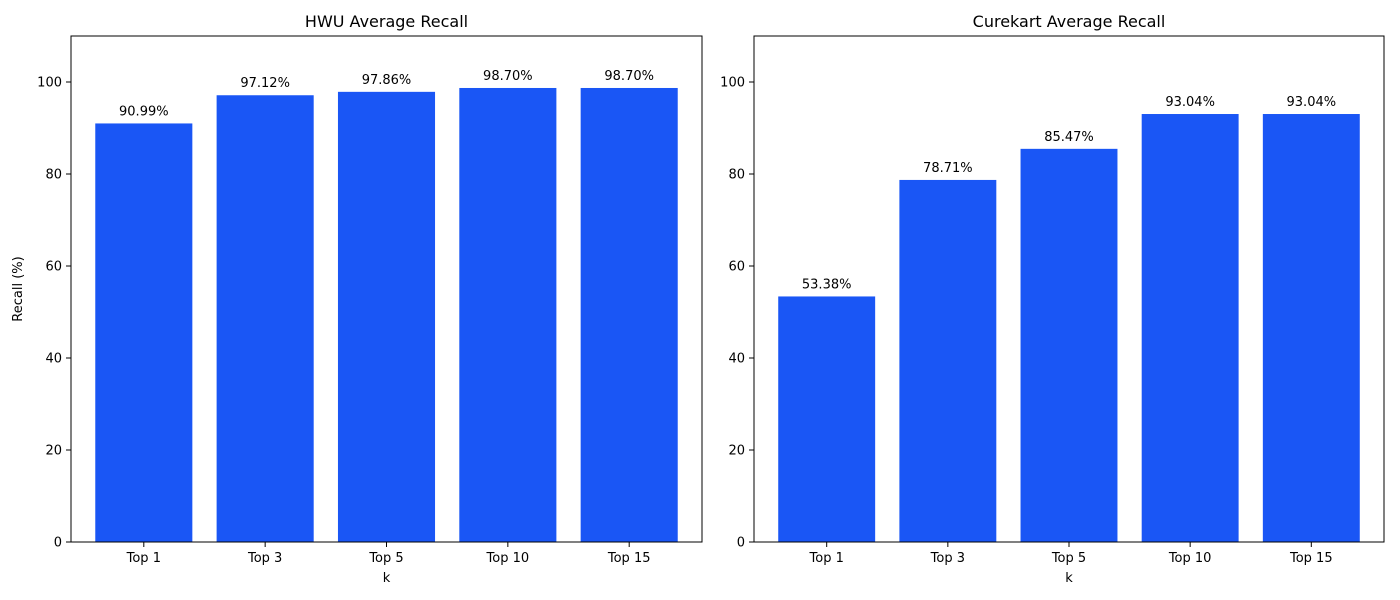 The height and width of the screenshot is (600, 1400). Describe the element at coordinates (948, 168) in the screenshot. I see `data-label-1: 78.71%` at that location.